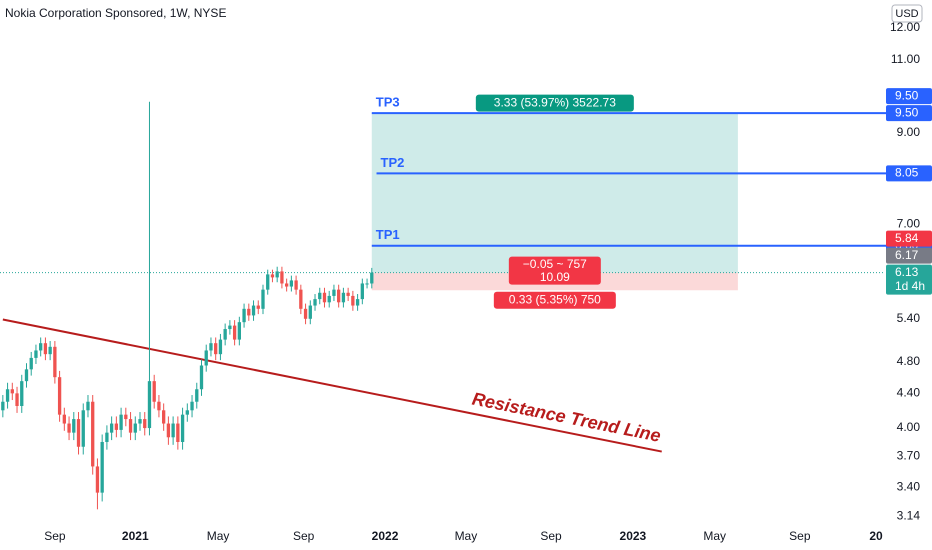 The image size is (932, 550). What do you see at coordinates (909, 427) in the screenshot?
I see `y-tick-label: 4.00` at bounding box center [909, 427].